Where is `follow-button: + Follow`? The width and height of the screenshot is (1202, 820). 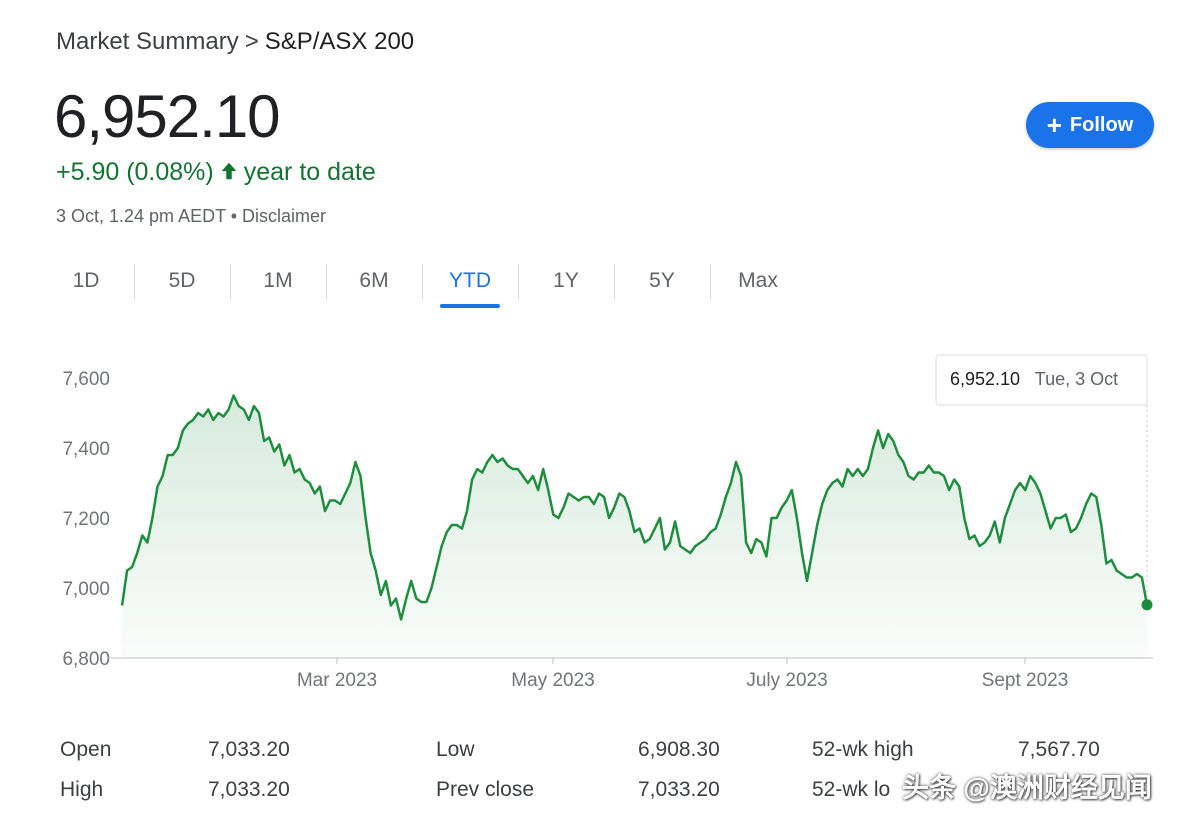
follow-button: + Follow is located at coordinates (1090, 125).